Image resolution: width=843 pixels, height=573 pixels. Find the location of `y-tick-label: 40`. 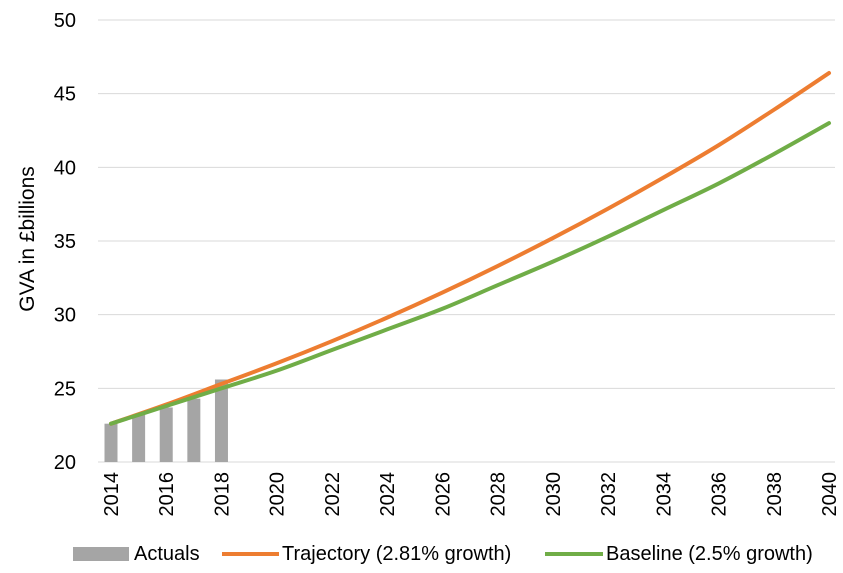

y-tick-label: 40 is located at coordinates (65, 168).